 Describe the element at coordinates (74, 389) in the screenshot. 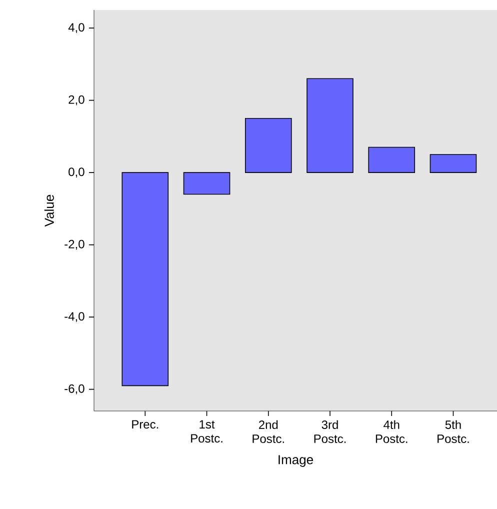

I see `y-tick-label: -6,0` at that location.